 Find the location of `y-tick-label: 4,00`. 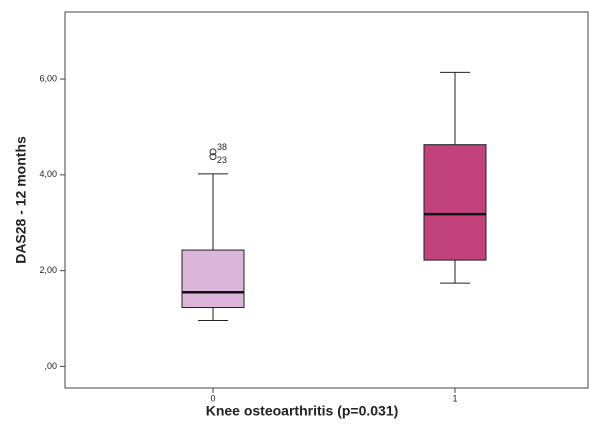

y-tick-label: 4,00 is located at coordinates (48, 174).